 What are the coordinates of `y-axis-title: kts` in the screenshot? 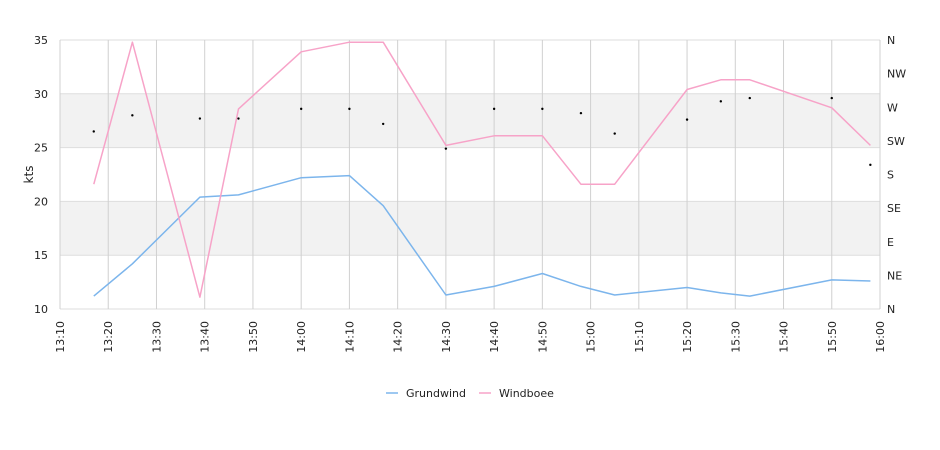 It's located at (29, 175).